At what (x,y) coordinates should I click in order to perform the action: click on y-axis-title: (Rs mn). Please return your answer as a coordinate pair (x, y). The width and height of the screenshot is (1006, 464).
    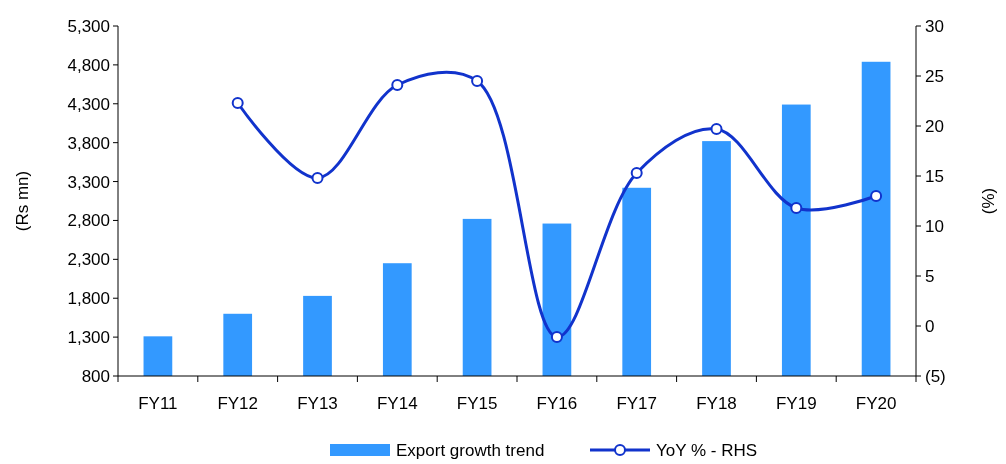
    Looking at the image, I should click on (22, 201).